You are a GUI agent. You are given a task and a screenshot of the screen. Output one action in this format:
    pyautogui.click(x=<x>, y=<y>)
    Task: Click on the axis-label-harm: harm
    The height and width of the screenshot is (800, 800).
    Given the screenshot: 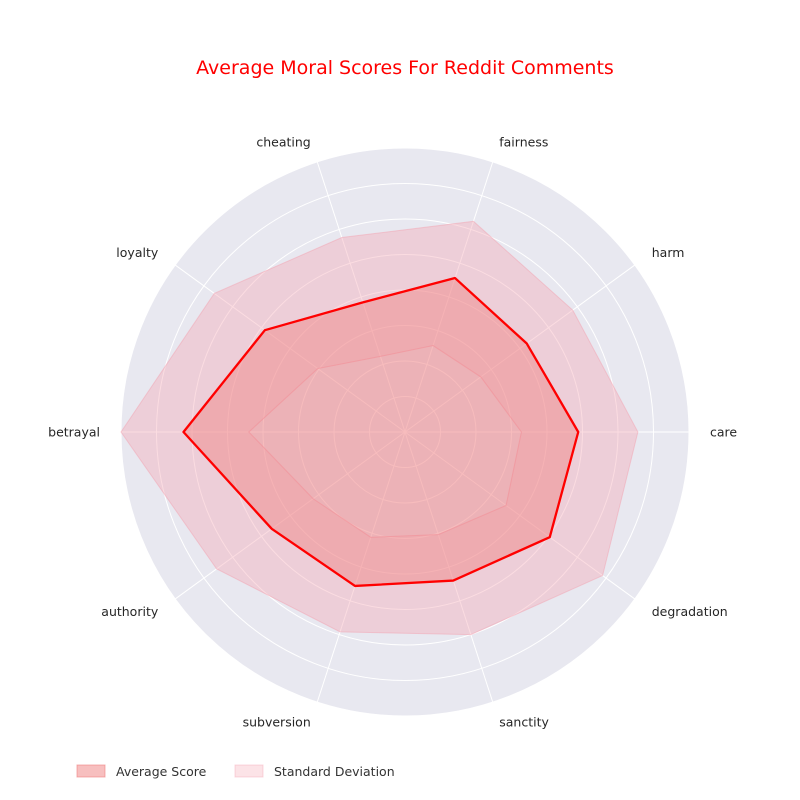 What is the action you would take?
    pyautogui.click(x=668, y=252)
    